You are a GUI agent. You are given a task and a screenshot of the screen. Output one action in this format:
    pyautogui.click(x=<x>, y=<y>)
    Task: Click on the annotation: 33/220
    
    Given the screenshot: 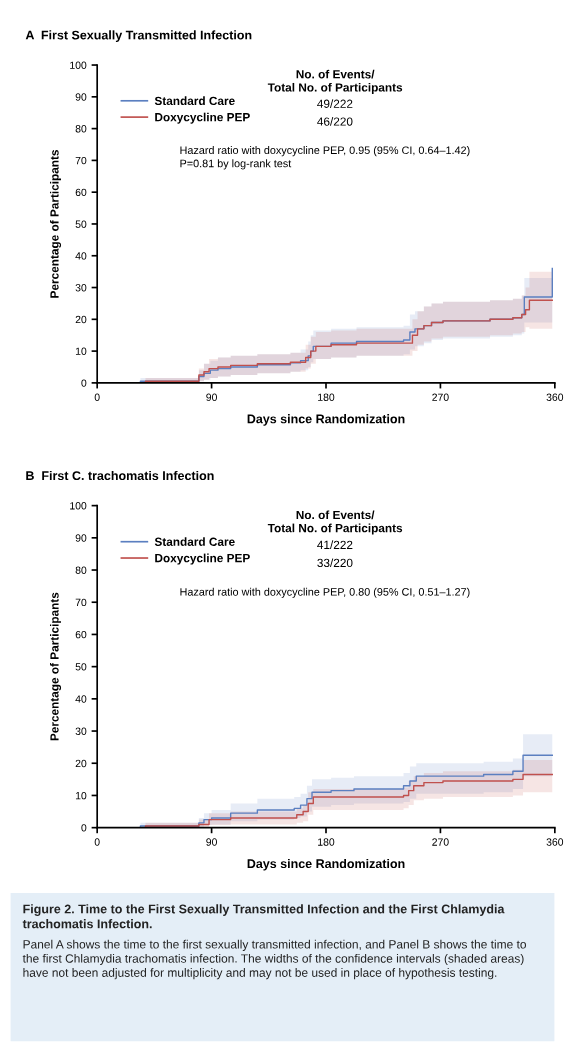 What is the action you would take?
    pyautogui.click(x=335, y=563)
    